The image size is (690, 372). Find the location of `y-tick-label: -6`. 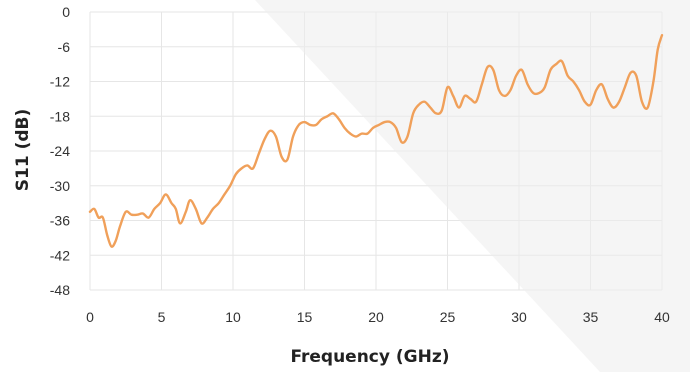

y-tick-label: -6 is located at coordinates (64, 47).